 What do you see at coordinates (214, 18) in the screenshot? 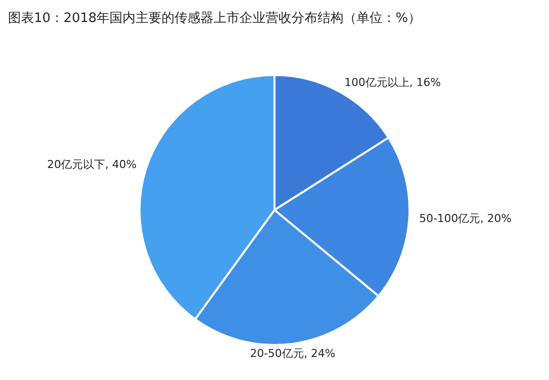
I see `chart-title: 图表10：2018年国内主要的传感器上市企业营收分布结构（单位：%）` at bounding box center [214, 18].